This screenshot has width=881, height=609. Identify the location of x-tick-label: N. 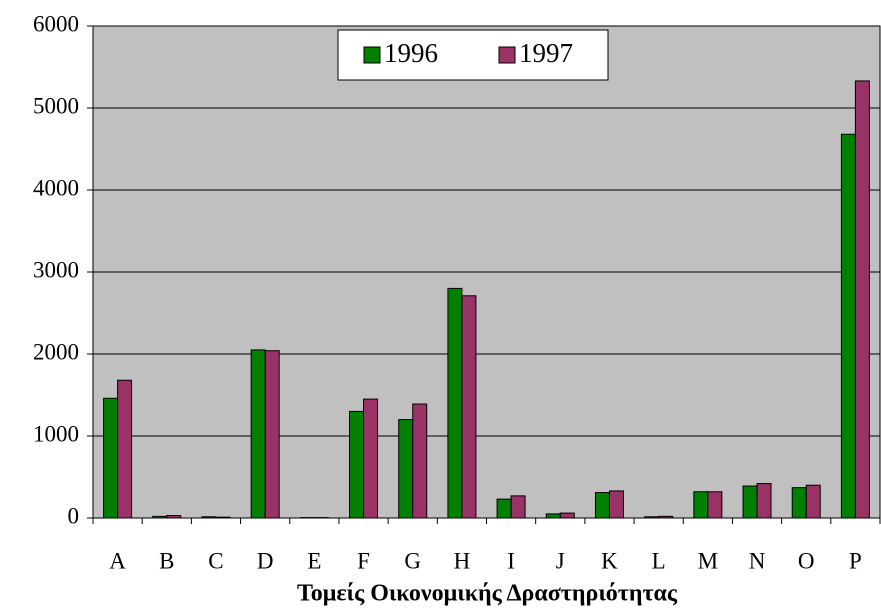
(757, 560).